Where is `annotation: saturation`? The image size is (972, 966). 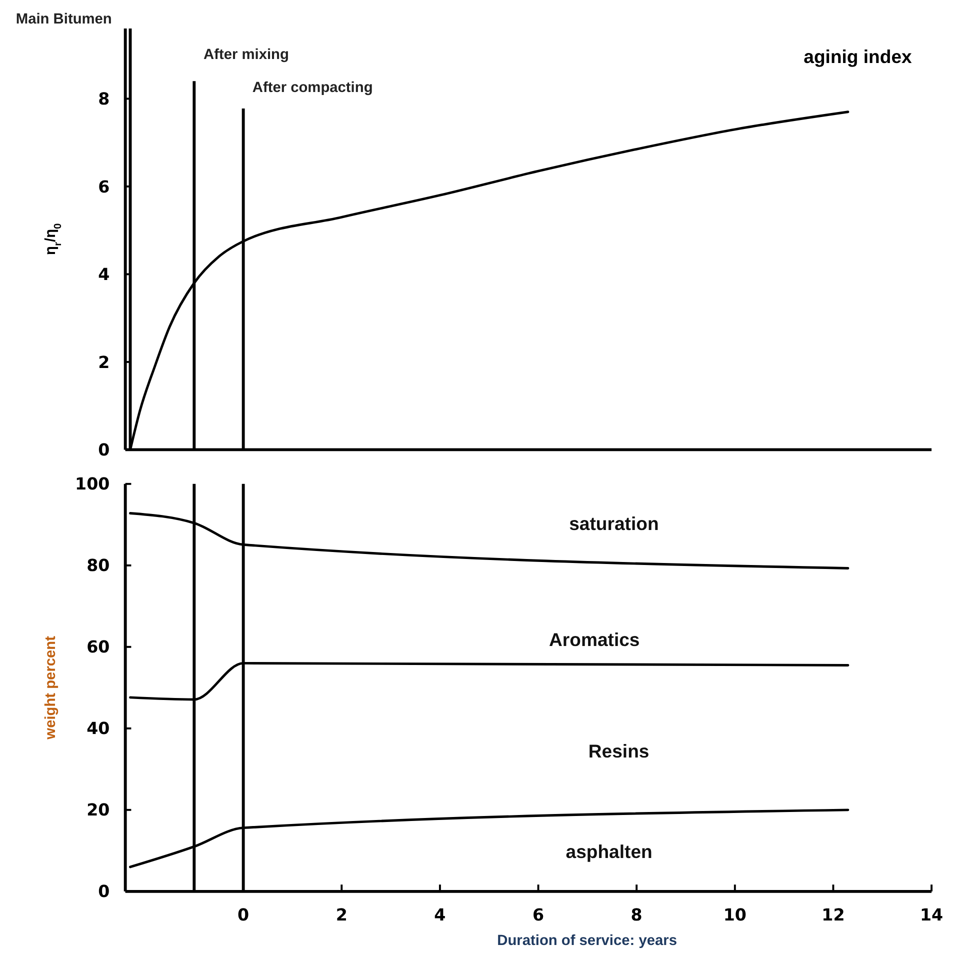
annotation: saturation is located at coordinates (614, 523).